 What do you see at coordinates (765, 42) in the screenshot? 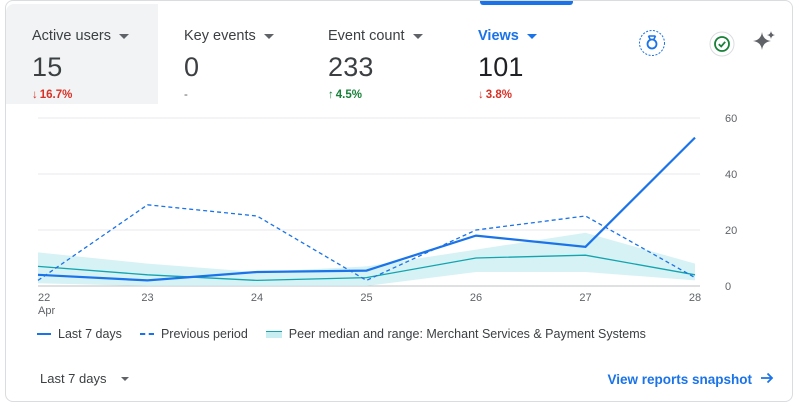
I see `sparkle-icon` at bounding box center [765, 42].